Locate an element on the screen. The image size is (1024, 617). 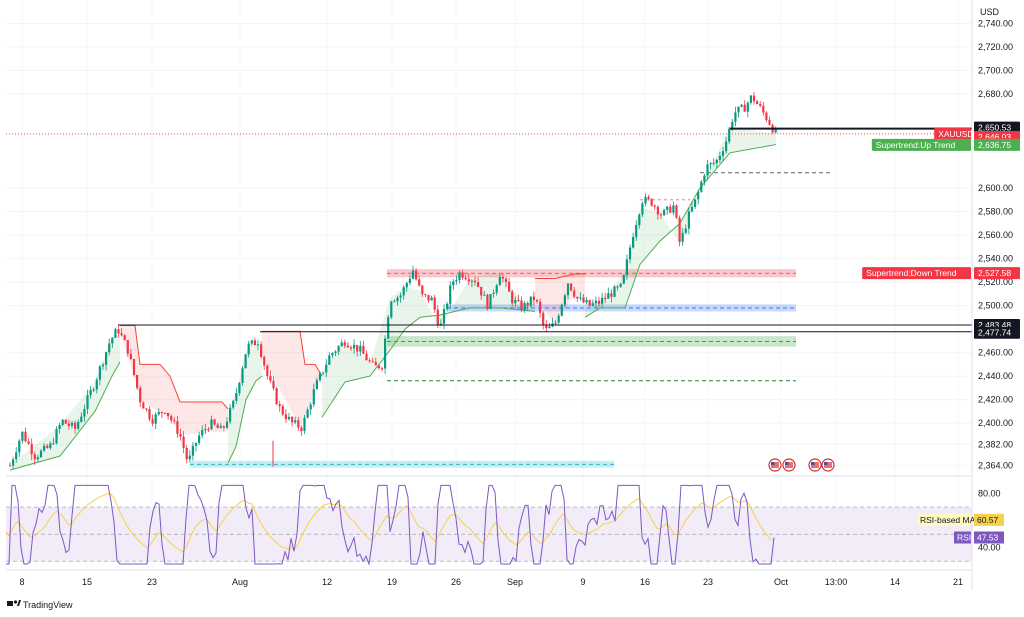
price-tick-label: 2,560.00 is located at coordinates (995, 235).